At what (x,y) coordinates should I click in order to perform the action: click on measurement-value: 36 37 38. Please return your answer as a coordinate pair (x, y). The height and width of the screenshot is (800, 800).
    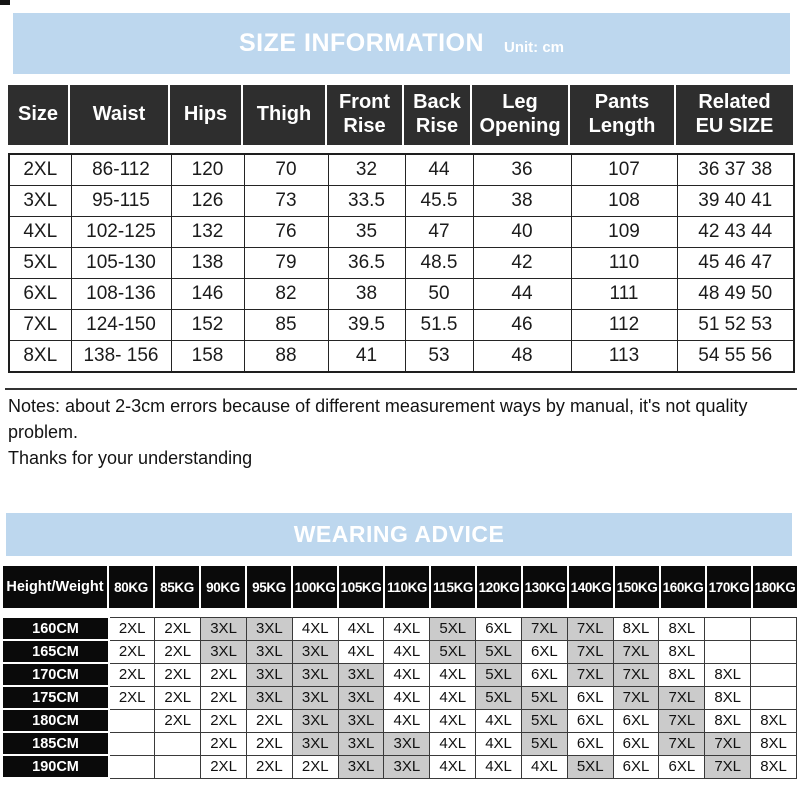
    Looking at the image, I should click on (735, 169).